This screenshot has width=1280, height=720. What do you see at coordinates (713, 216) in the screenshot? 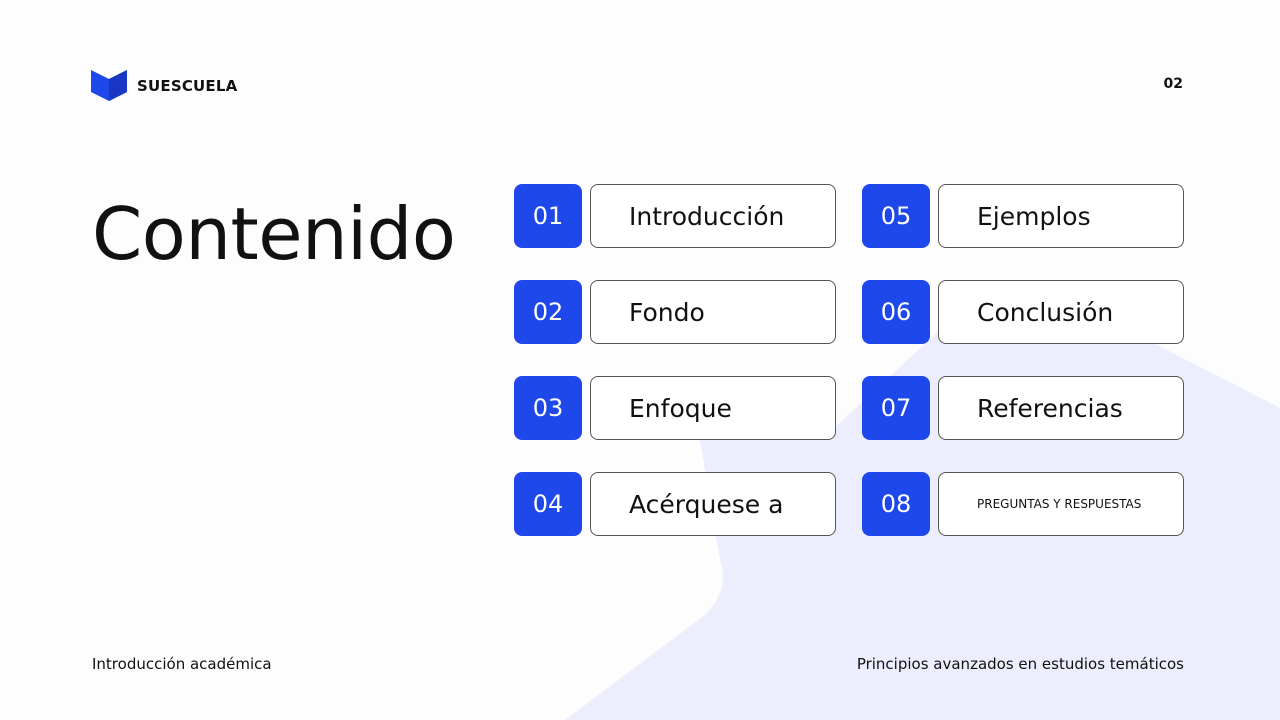
I see `item-label: Introducción` at bounding box center [713, 216].